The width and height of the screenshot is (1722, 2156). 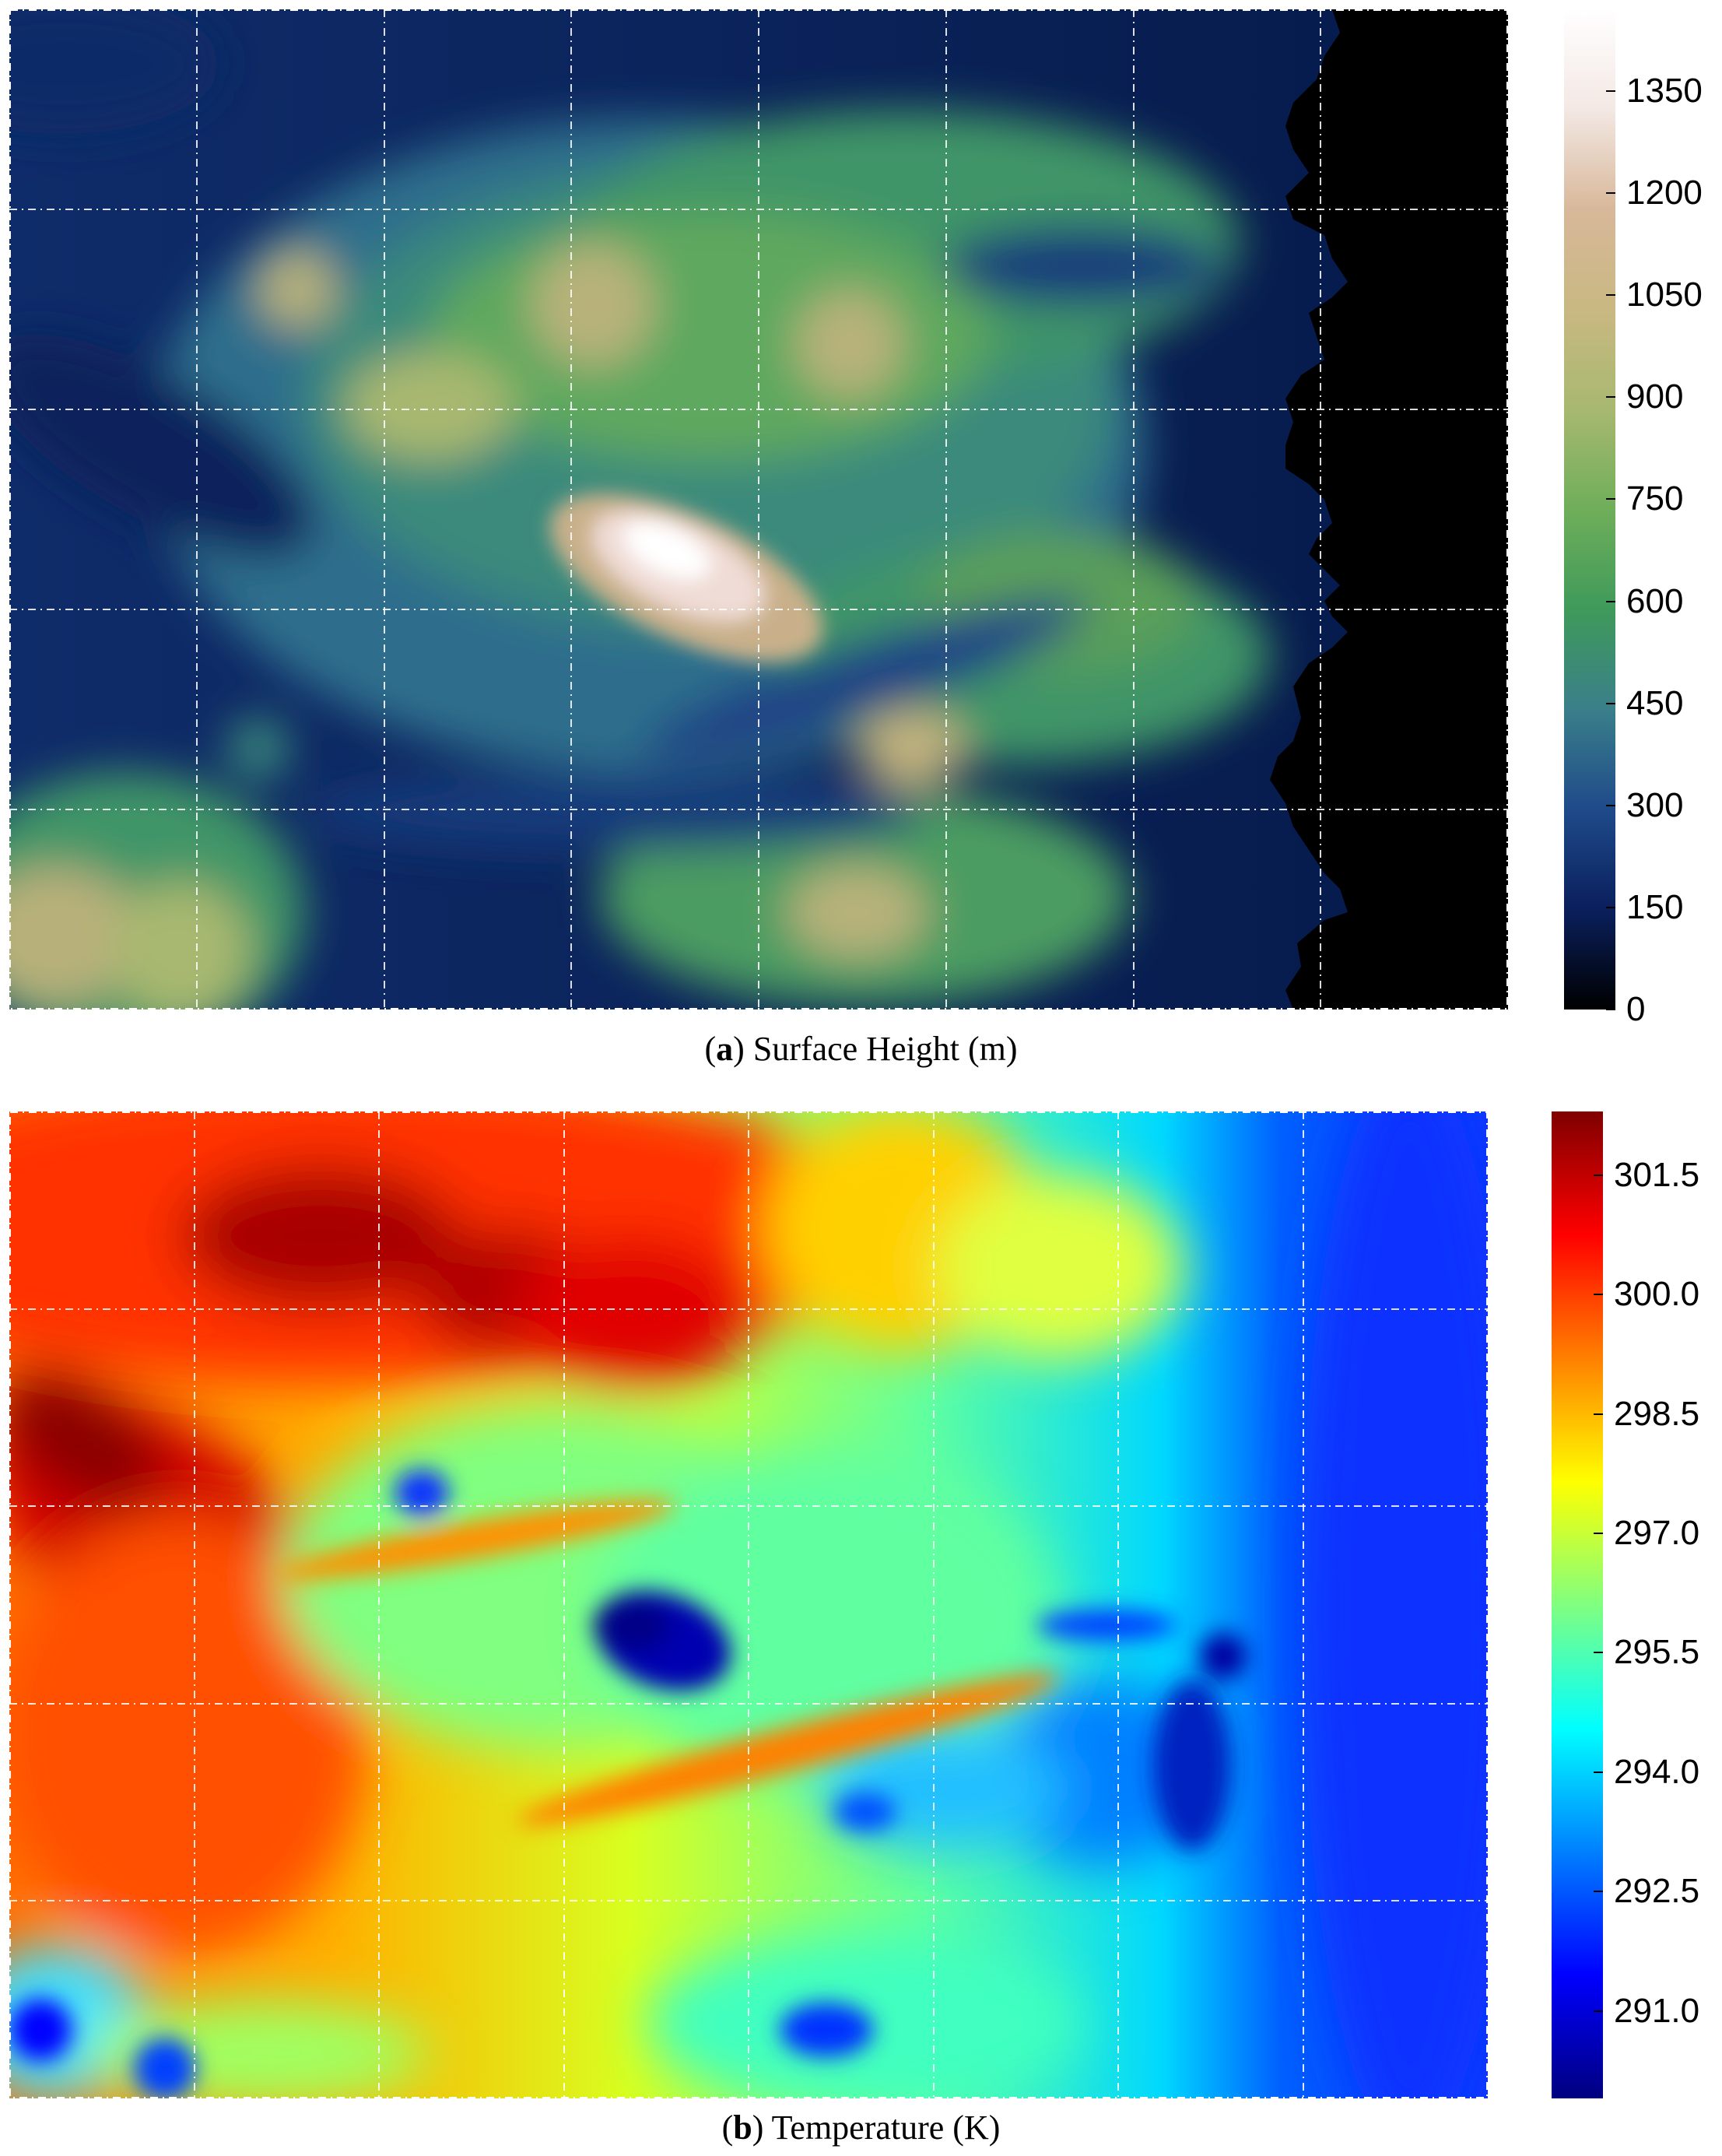 I want to click on colorbar-tick-label: 300, so click(x=1655, y=804).